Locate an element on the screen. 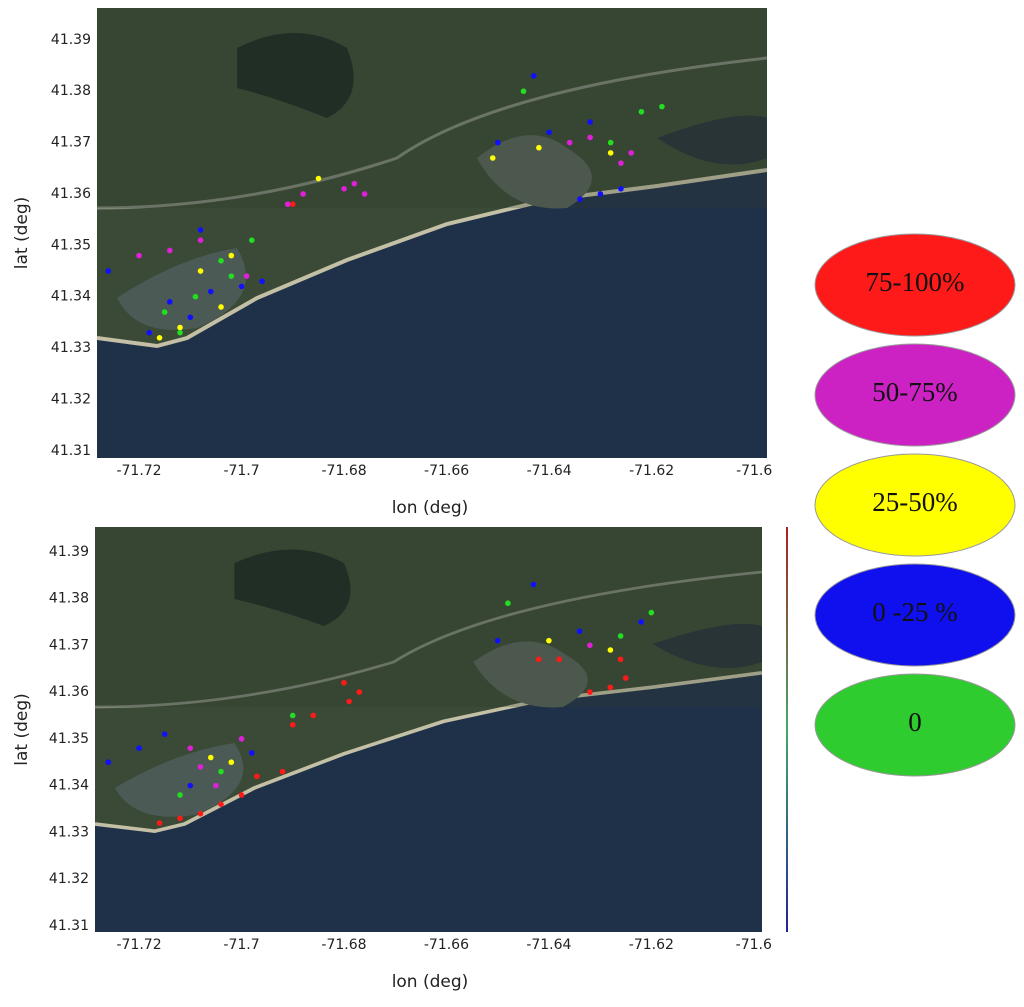  x-tick-label: -71.7 is located at coordinates (241, 945).